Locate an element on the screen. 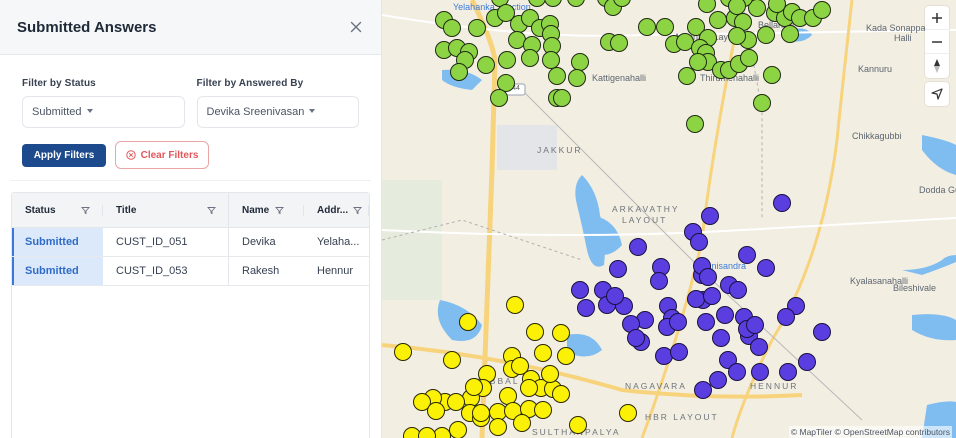 The width and height of the screenshot is (956, 438). map-attribution: © MapTiler © OpenStreetMap contributors is located at coordinates (870, 432).